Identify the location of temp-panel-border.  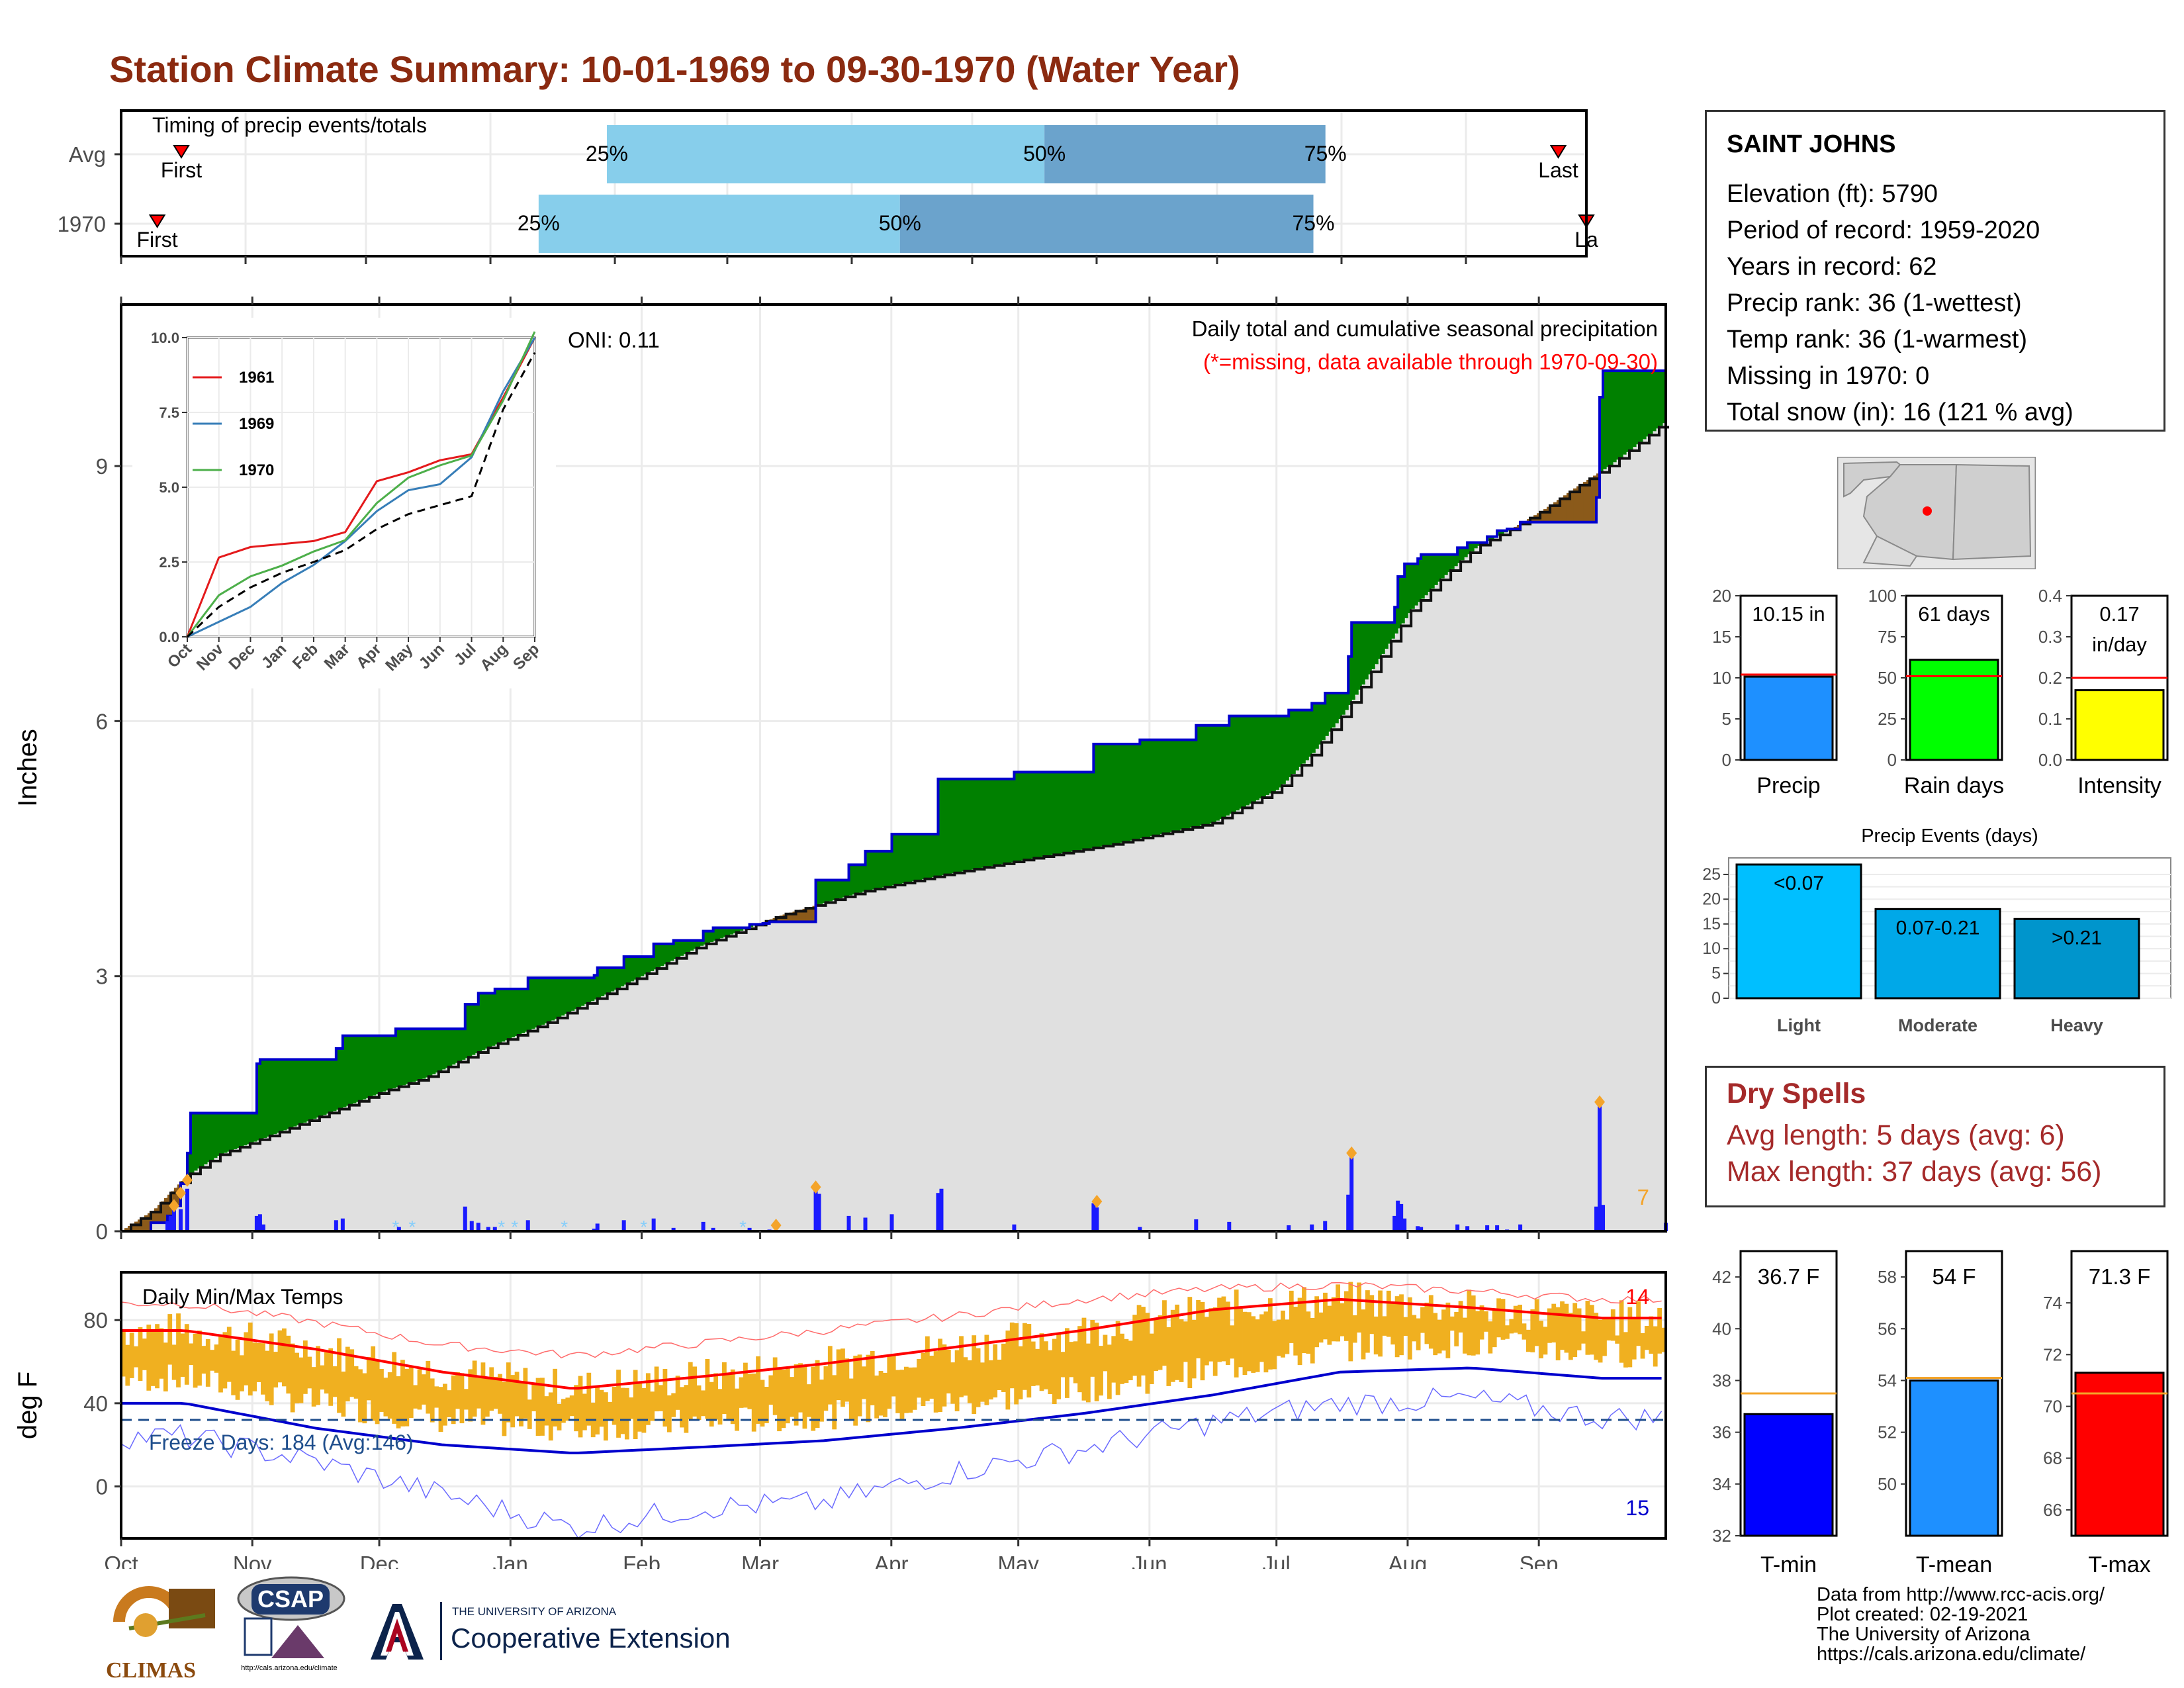
(893, 1405).